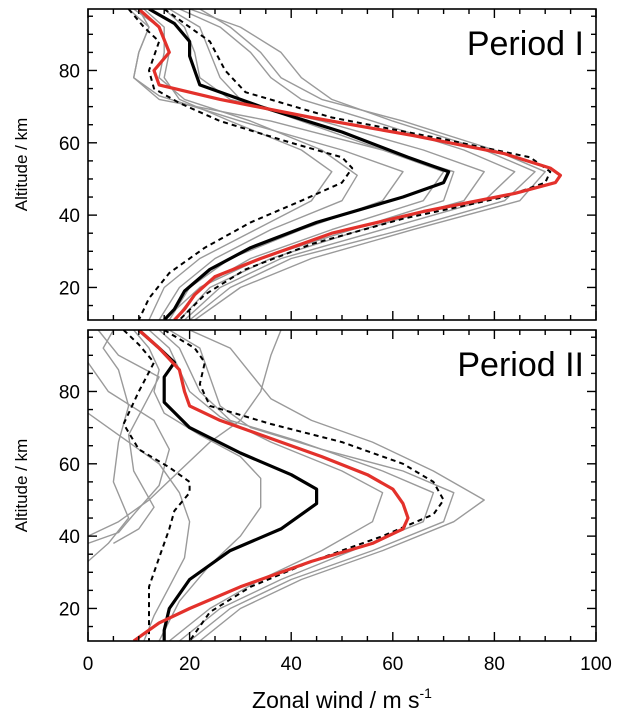  I want to click on panel-2-ytick-label: 80, so click(69, 392).